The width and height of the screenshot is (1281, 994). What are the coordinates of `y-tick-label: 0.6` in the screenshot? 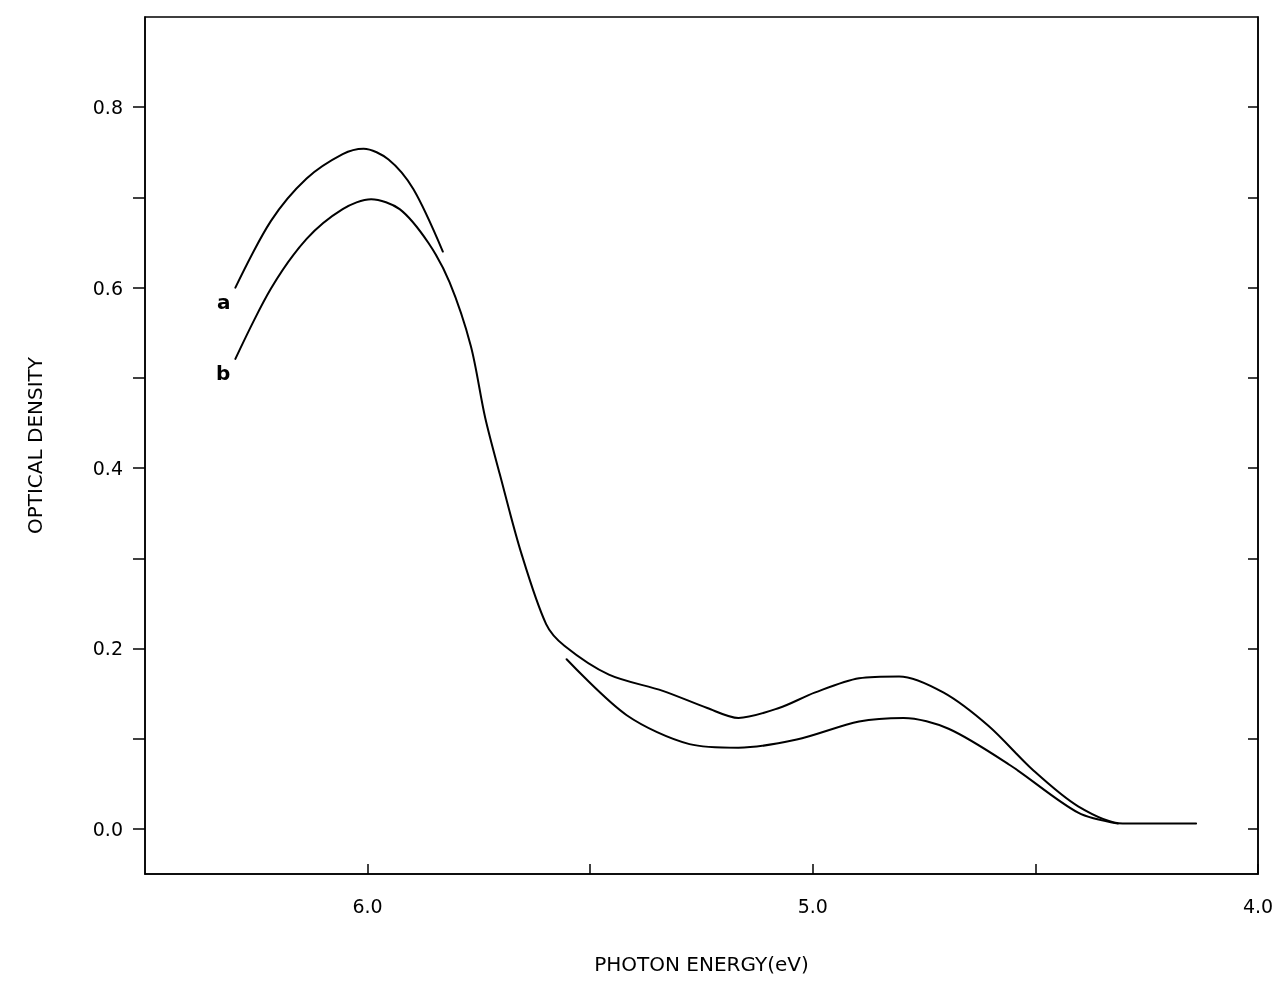 It's located at (107, 287).